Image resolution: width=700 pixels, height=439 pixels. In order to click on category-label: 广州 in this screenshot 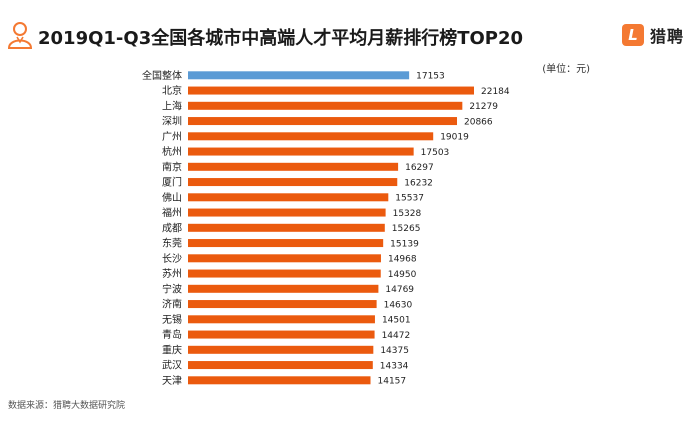, I will do `click(172, 137)`.